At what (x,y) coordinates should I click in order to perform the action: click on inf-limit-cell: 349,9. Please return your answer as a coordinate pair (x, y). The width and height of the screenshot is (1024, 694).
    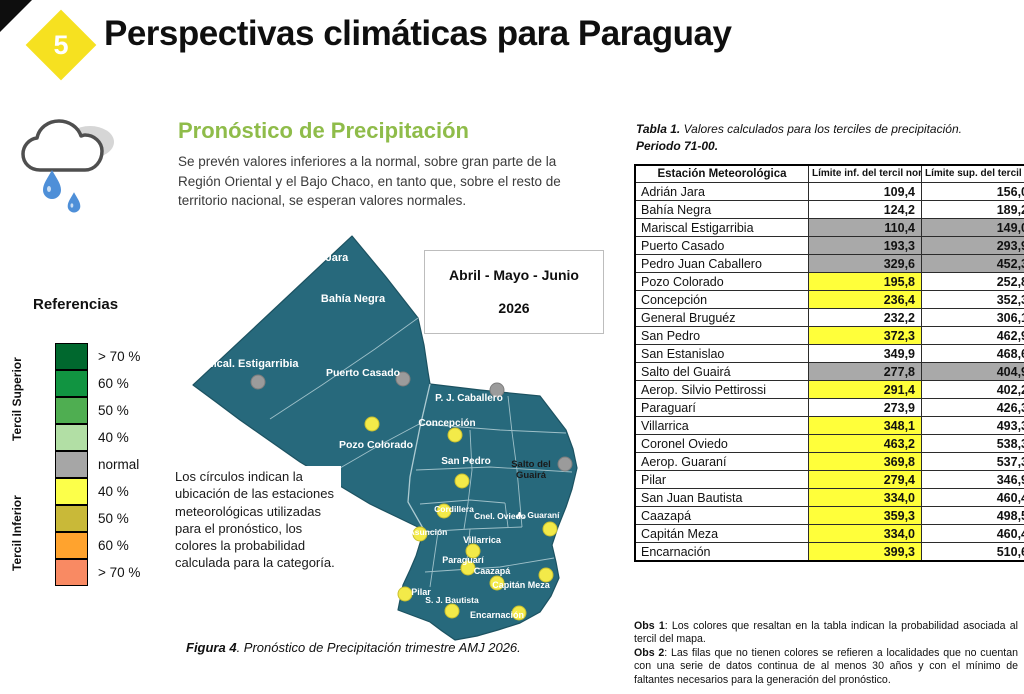
    Looking at the image, I should click on (865, 353).